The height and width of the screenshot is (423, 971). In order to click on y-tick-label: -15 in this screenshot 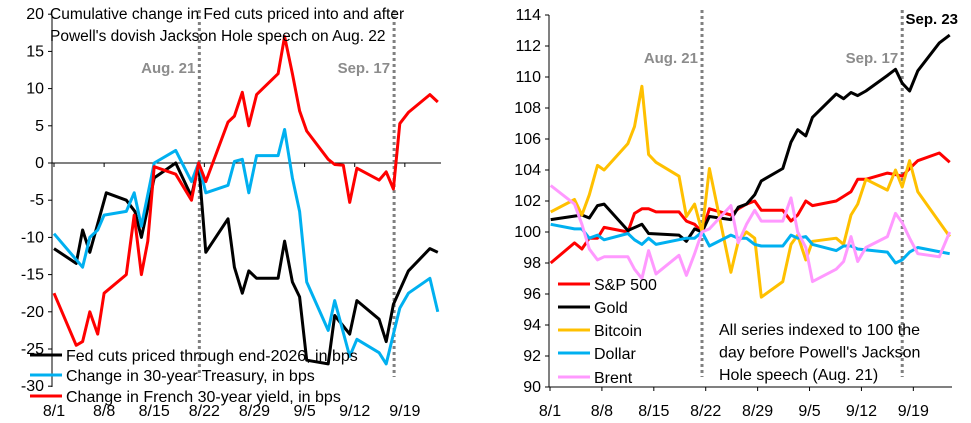, I will do `click(32, 275)`.